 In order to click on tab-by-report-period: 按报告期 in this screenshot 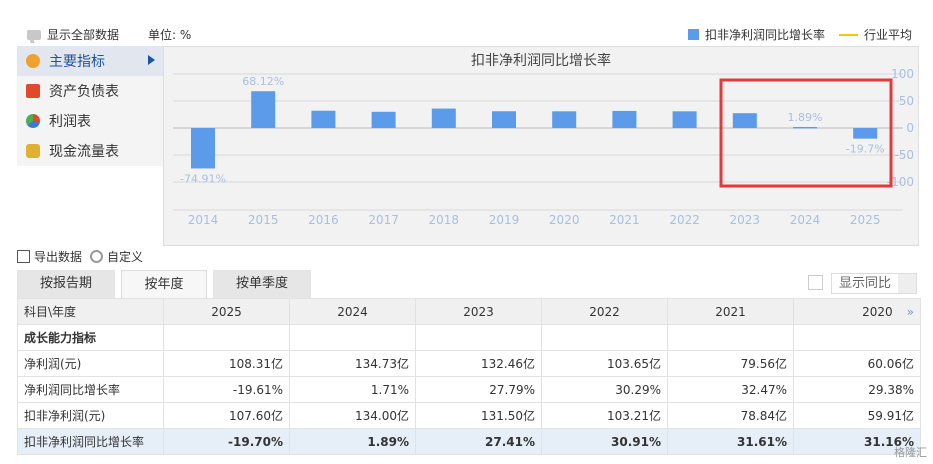, I will do `click(66, 284)`.